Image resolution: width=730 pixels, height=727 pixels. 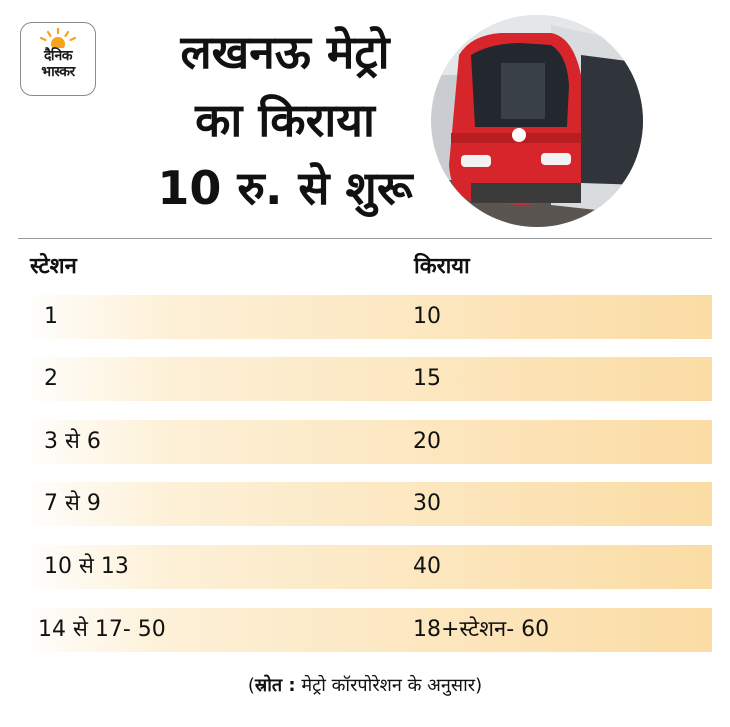 What do you see at coordinates (365, 630) in the screenshot?
I see `table-row: 14 से 17- 50 18+स्टेशन- 60` at bounding box center [365, 630].